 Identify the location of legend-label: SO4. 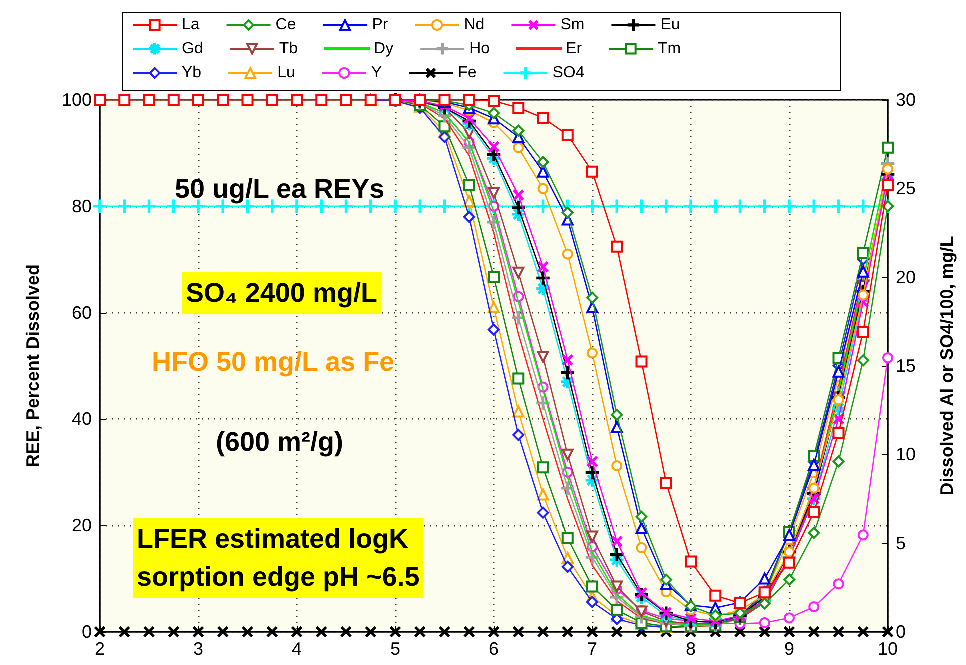
(568, 73).